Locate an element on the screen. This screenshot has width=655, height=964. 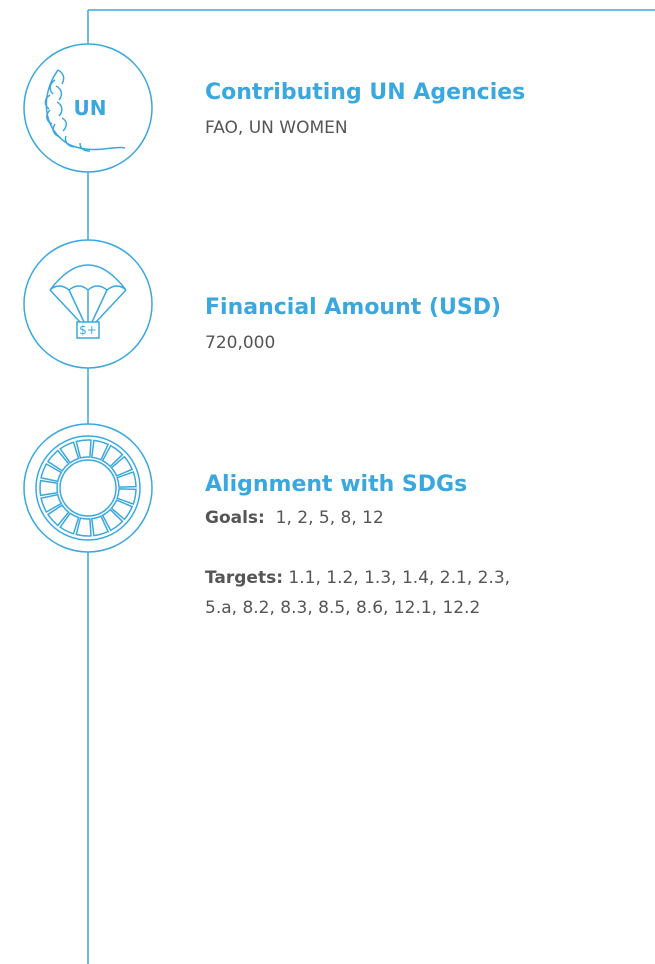
sdg-wheel is located at coordinates (88, 488).